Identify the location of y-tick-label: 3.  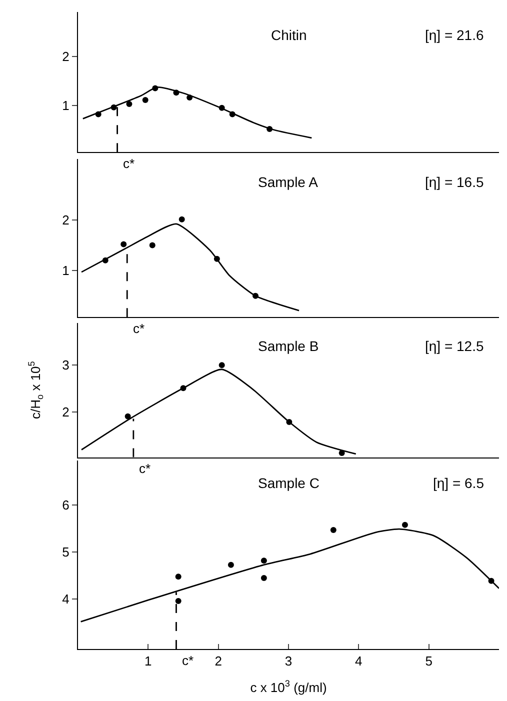
(66, 365).